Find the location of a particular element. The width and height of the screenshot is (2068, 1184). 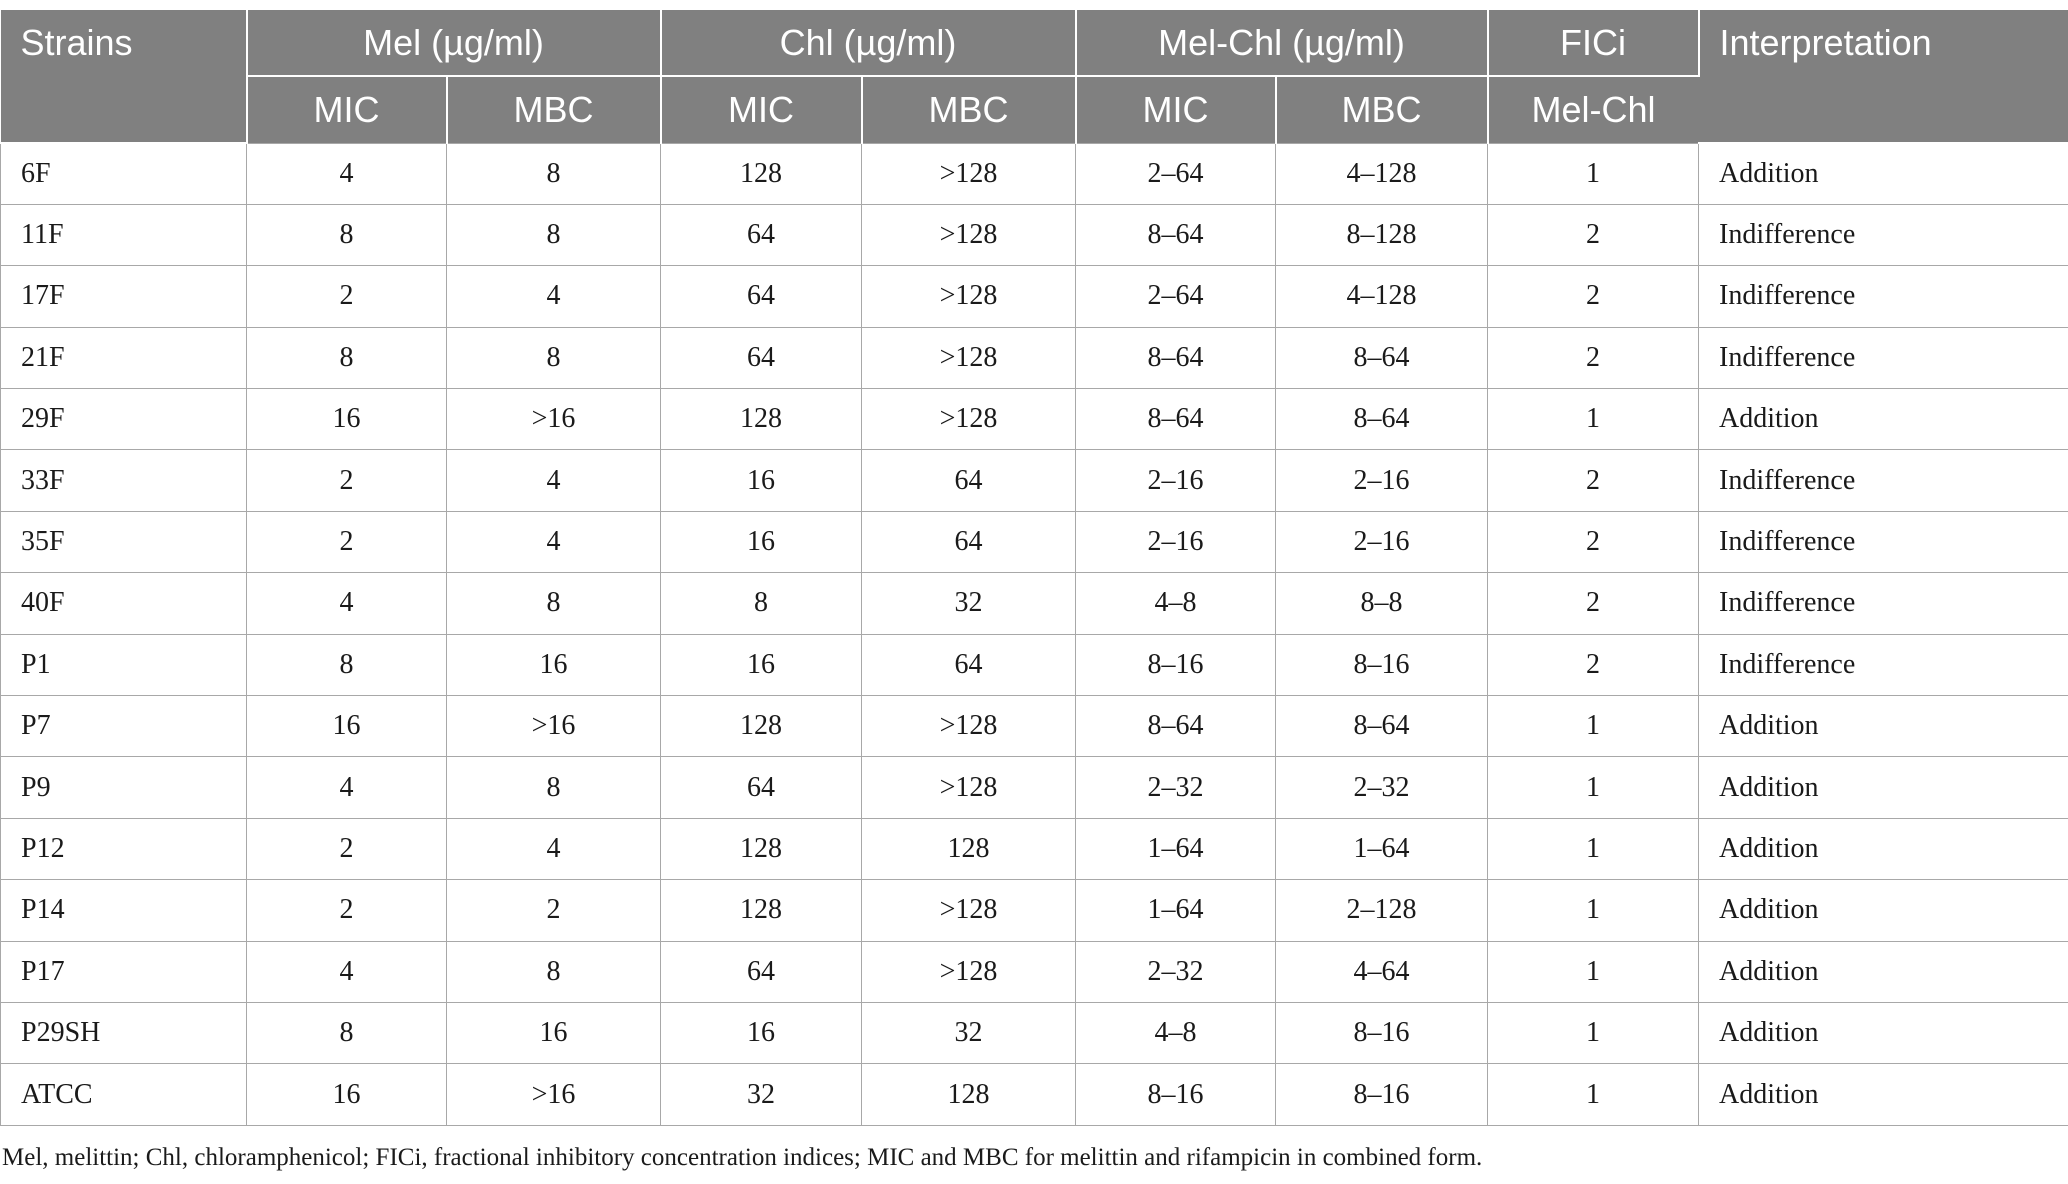

strain-cell: 35F is located at coordinates (123, 542).